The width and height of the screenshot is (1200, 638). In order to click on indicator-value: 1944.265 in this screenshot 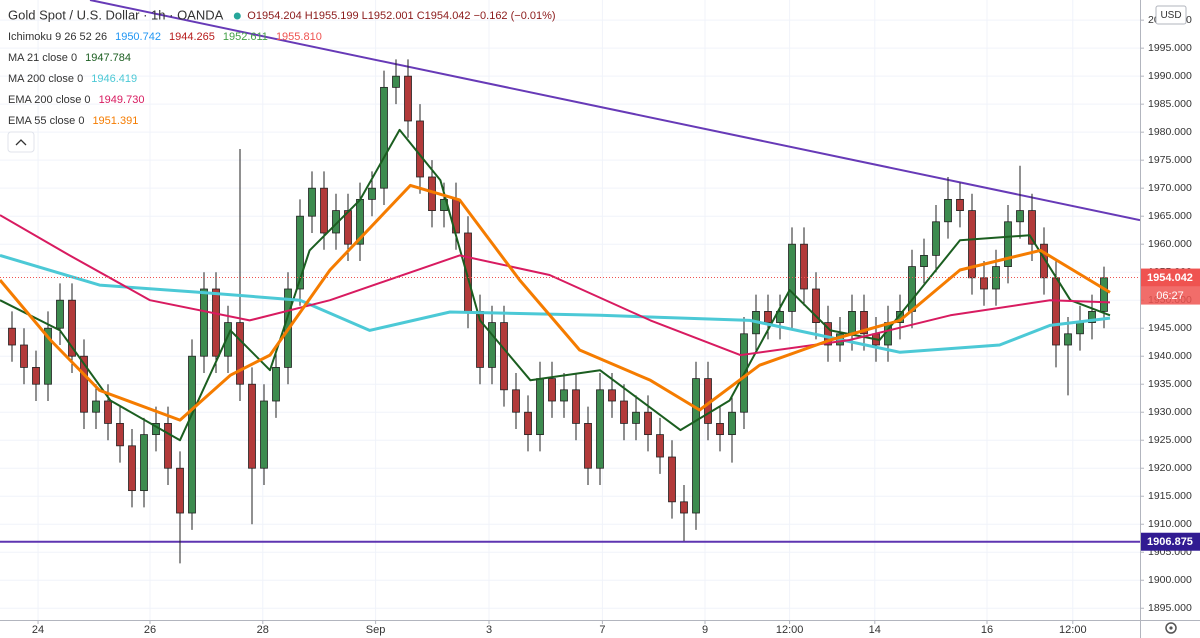, I will do `click(192, 37)`.